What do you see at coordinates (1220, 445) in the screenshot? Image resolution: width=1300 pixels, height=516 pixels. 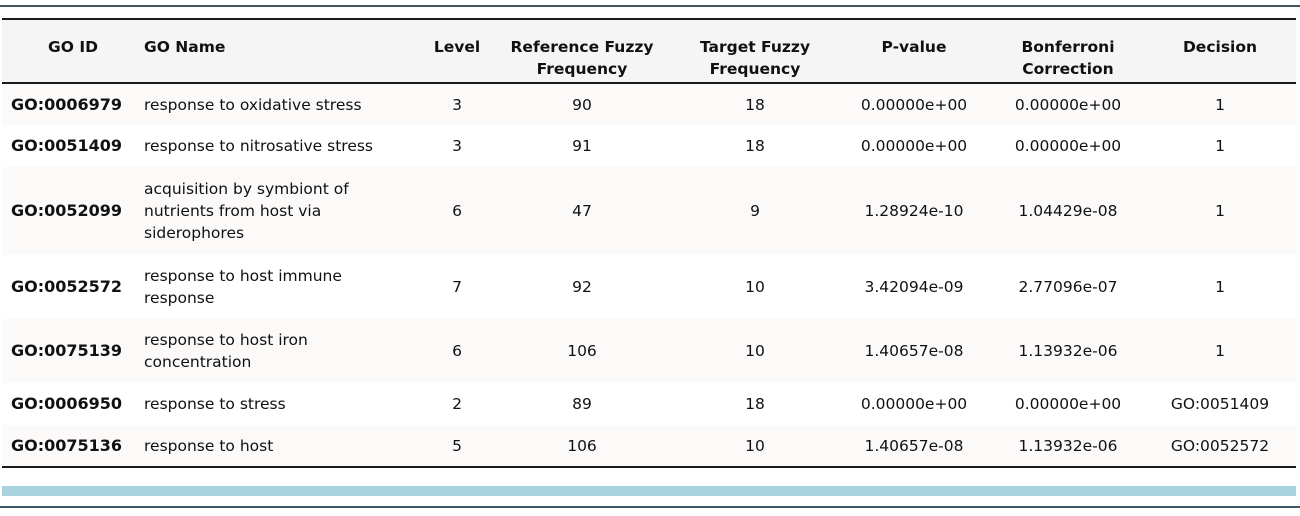 I see `cell-decision: GO:0052572` at bounding box center [1220, 445].